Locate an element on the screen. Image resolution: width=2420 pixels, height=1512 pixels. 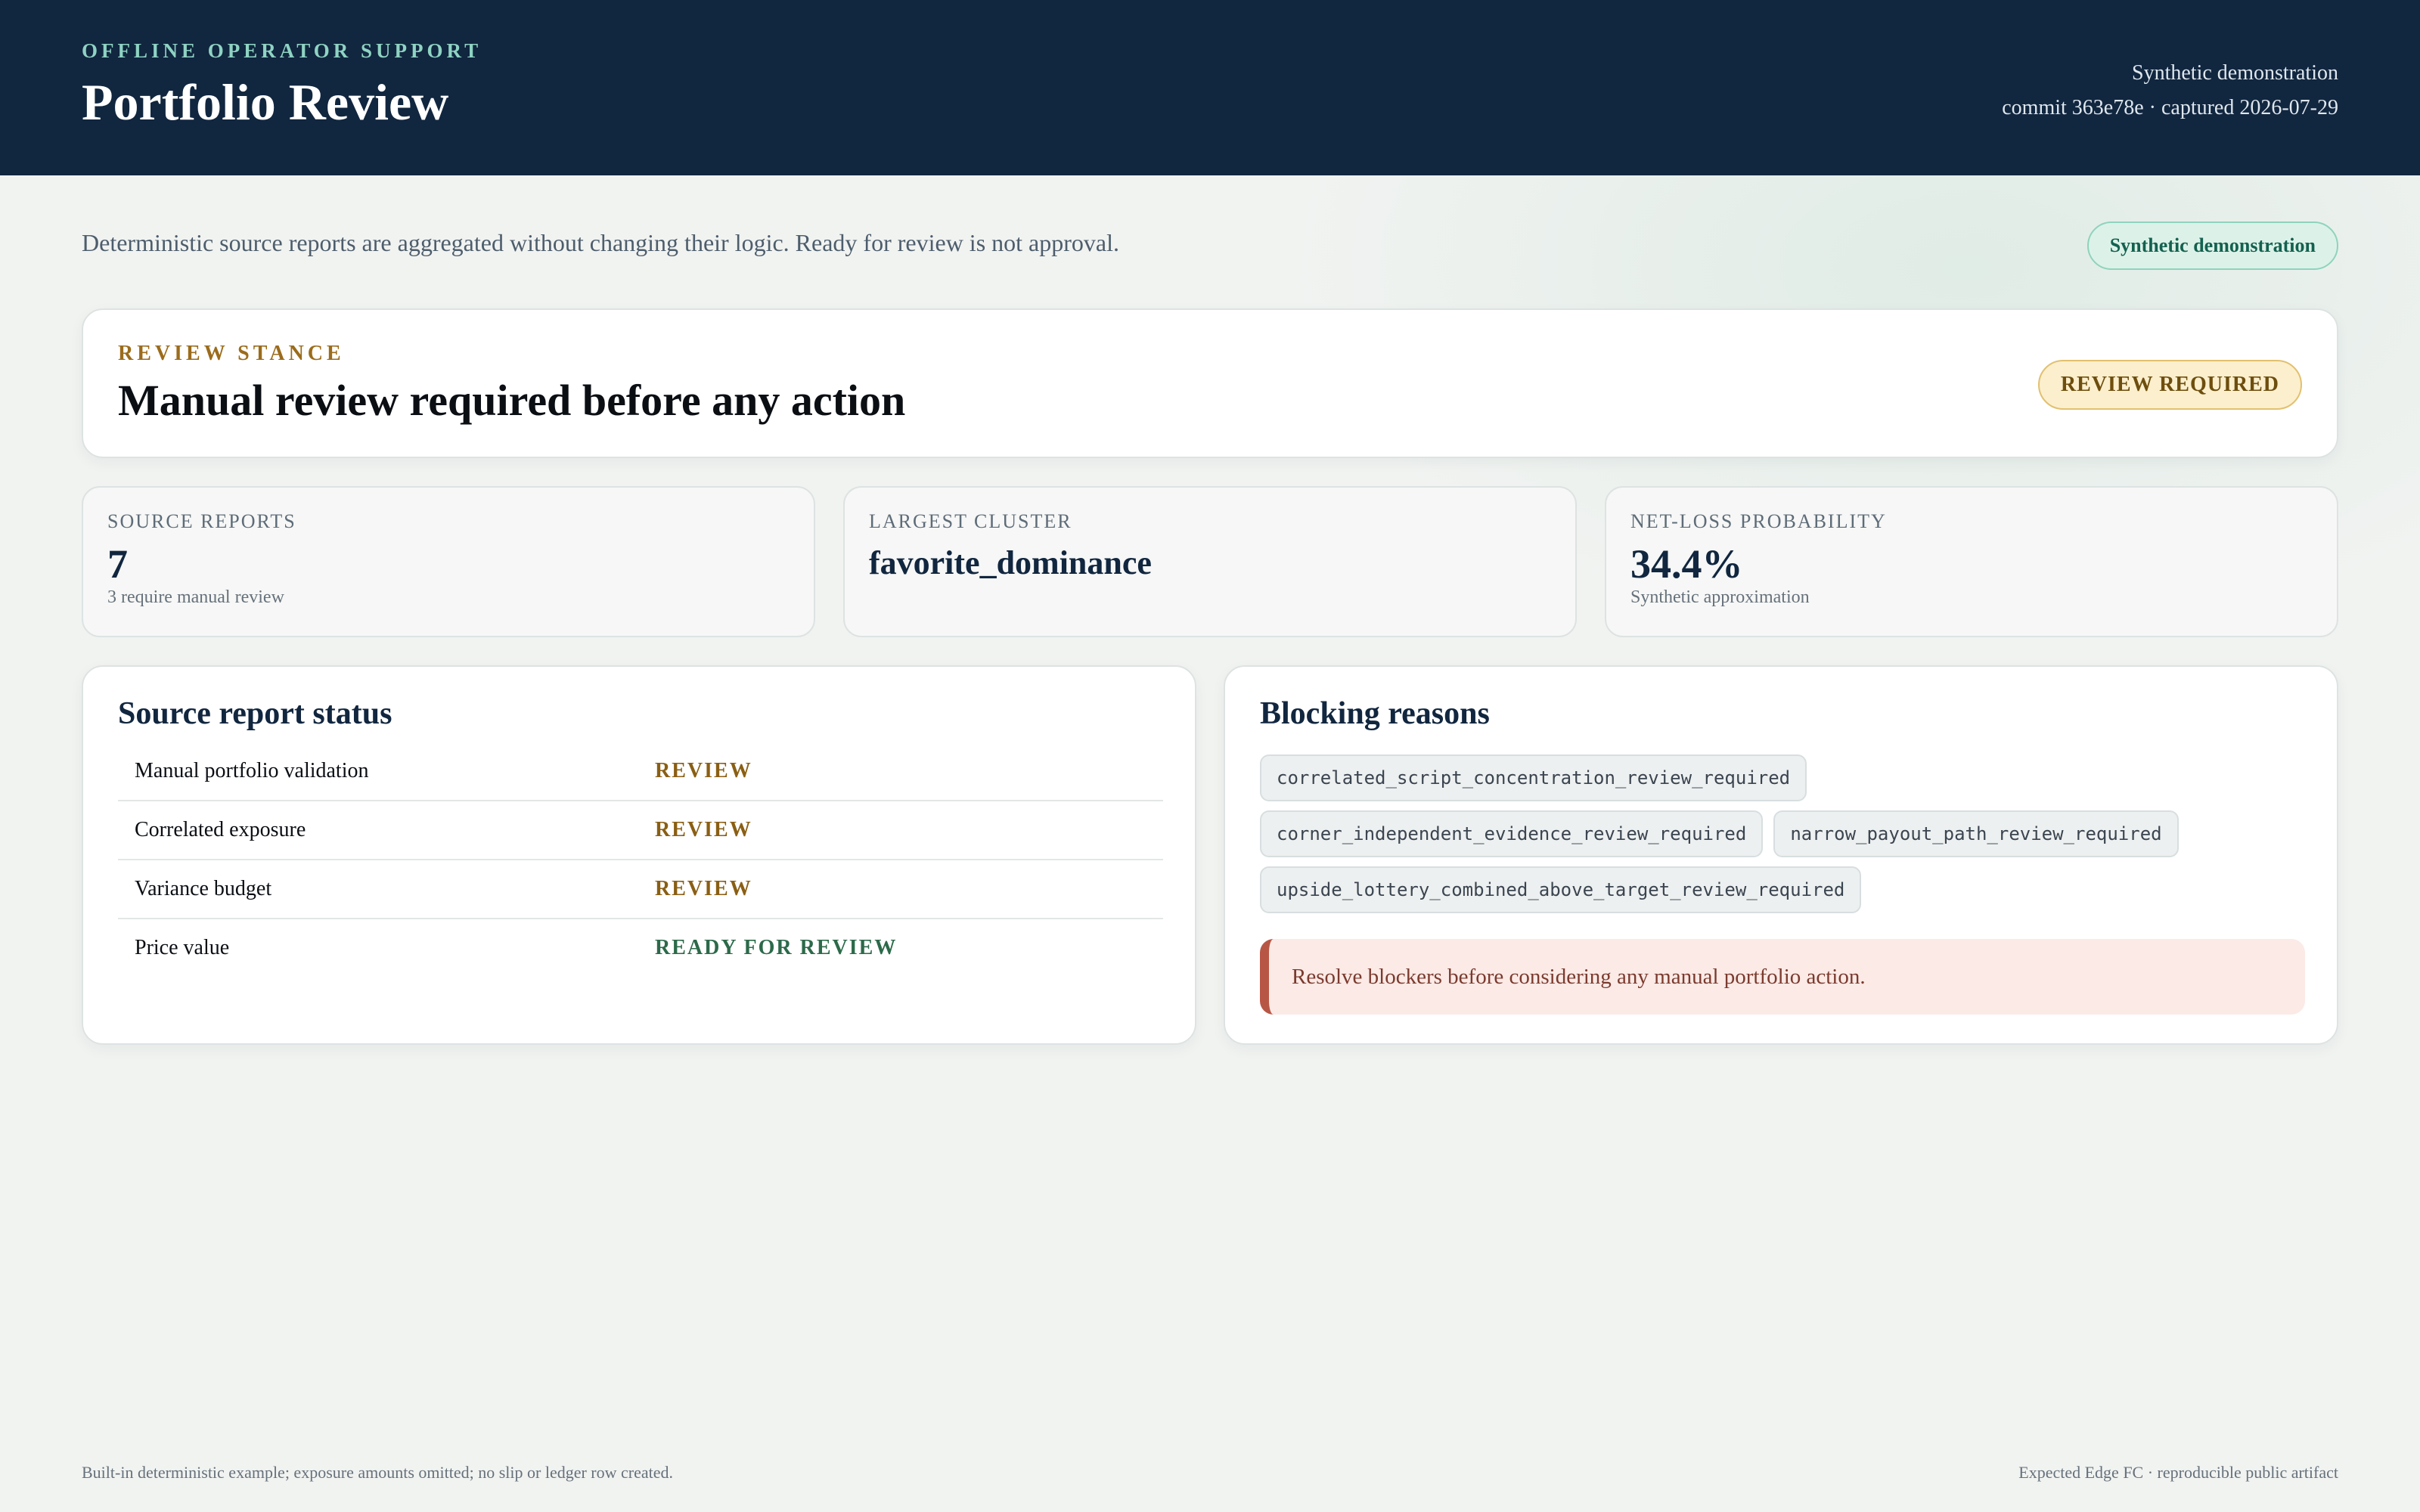
metric-value: 7 is located at coordinates (117, 564).